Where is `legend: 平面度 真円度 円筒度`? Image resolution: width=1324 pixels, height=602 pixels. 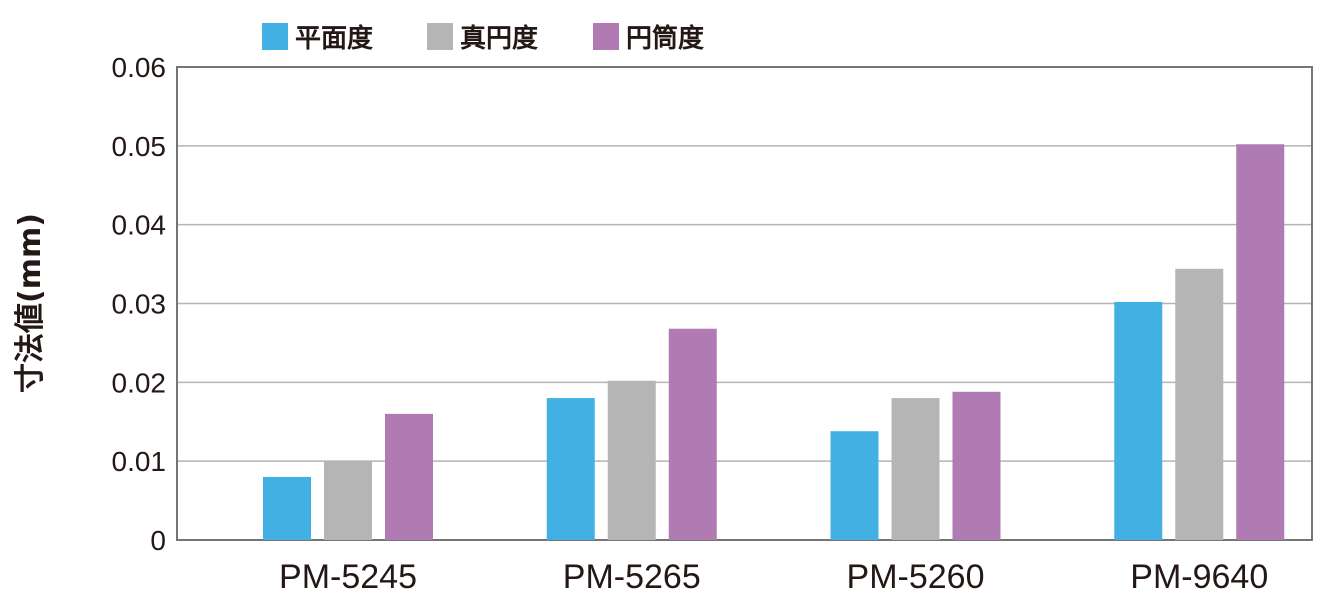 legend: 平面度 真円度 円筒度 is located at coordinates (483, 38).